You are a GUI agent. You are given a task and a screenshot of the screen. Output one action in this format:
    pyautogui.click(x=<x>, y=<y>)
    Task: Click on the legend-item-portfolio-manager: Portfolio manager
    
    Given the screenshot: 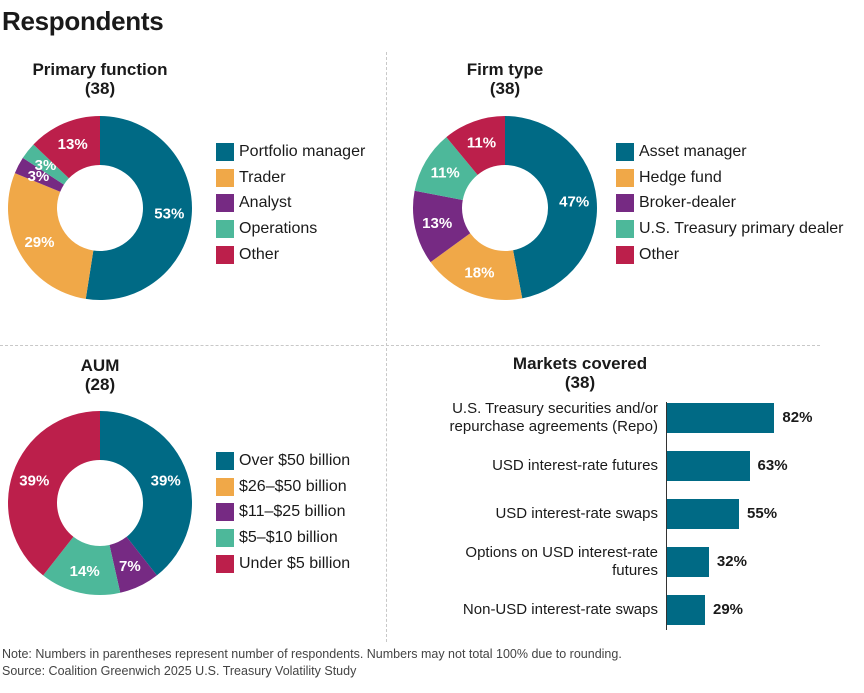 What is the action you would take?
    pyautogui.click(x=290, y=152)
    